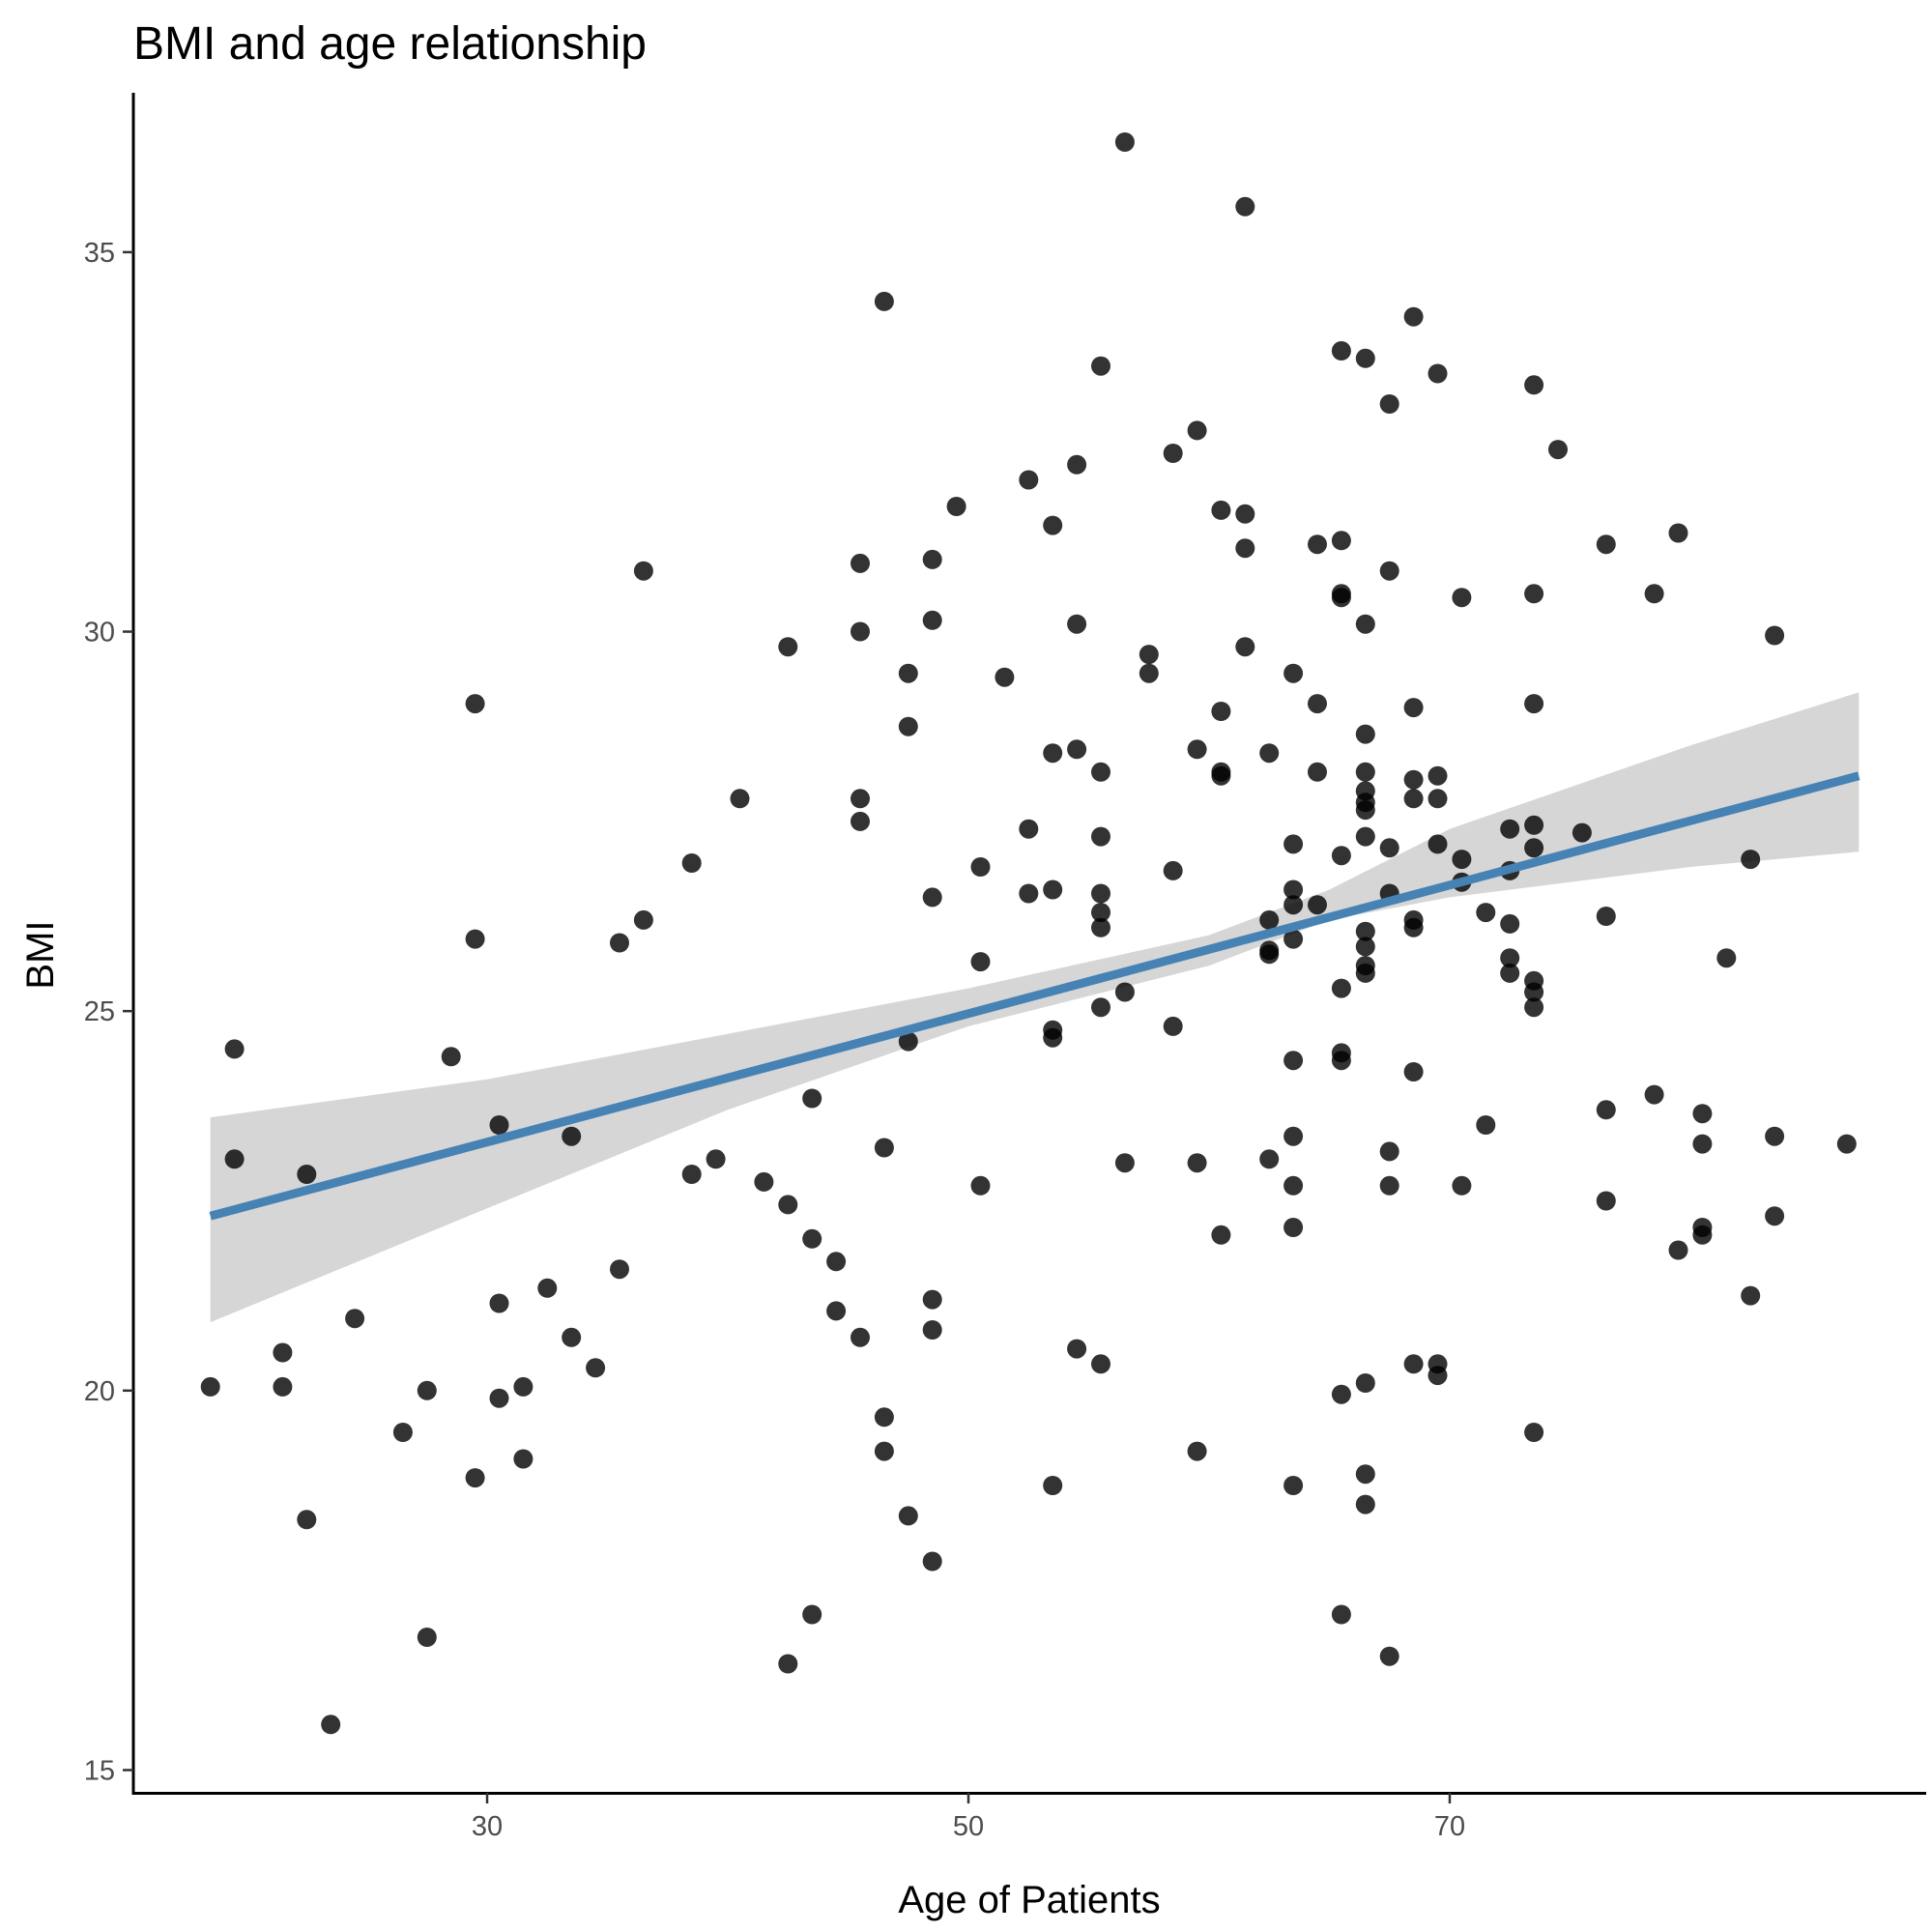  Describe the element at coordinates (99, 1011) in the screenshot. I see `y-tick-label: 25` at that location.